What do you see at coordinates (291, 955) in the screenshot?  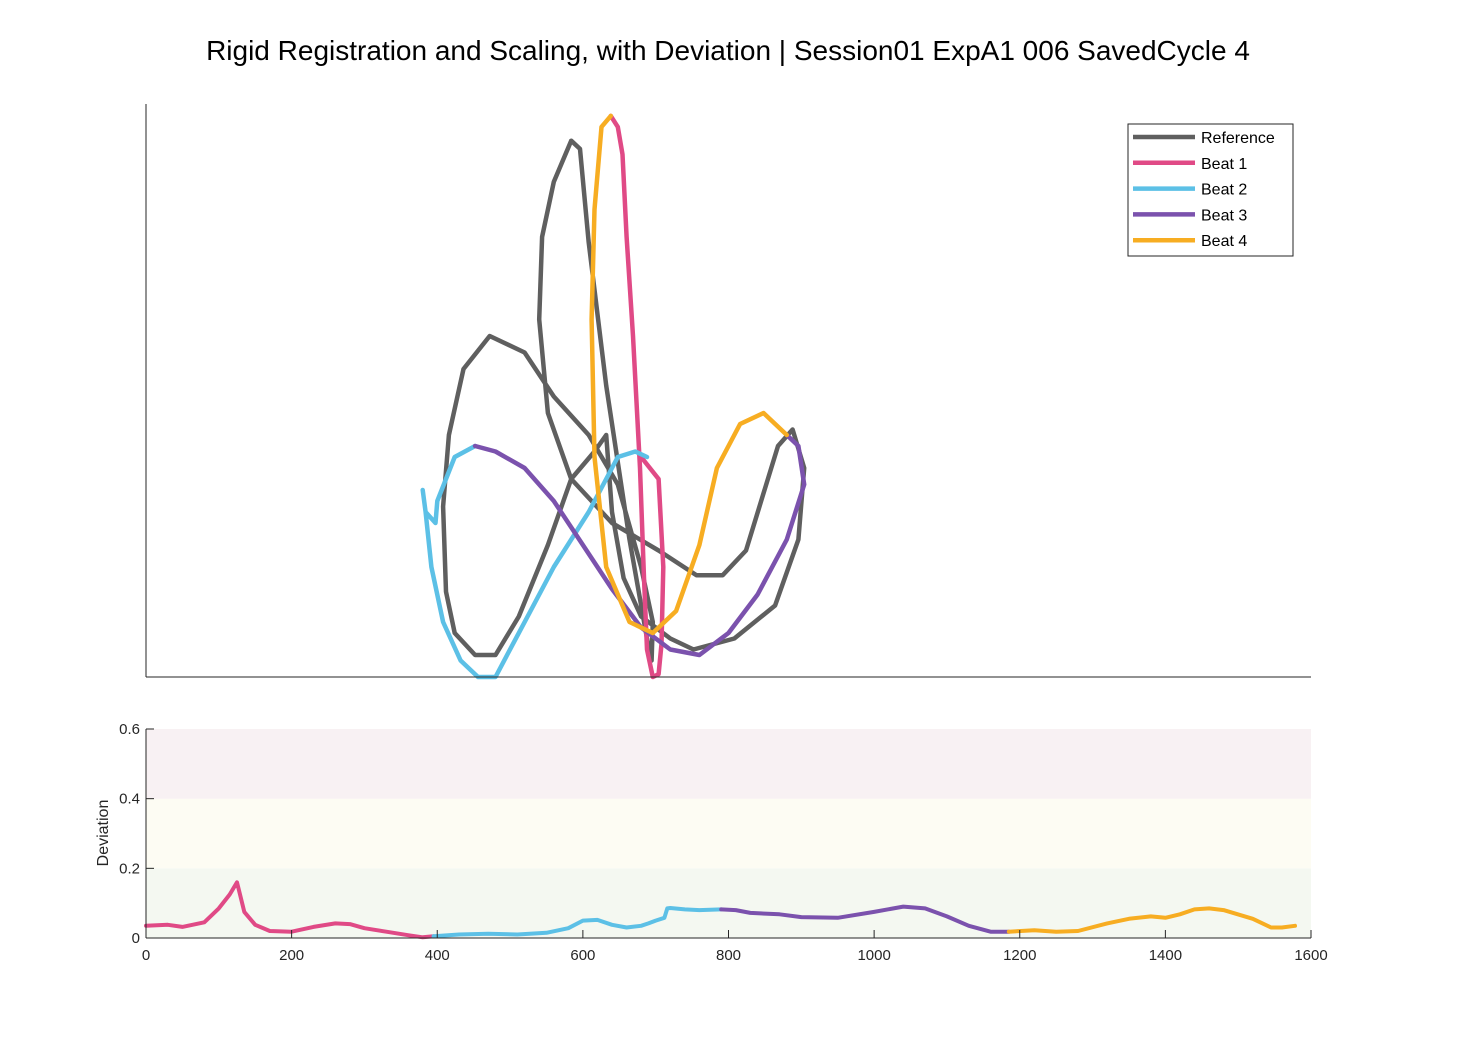 I see `x-tick-label: 200` at bounding box center [291, 955].